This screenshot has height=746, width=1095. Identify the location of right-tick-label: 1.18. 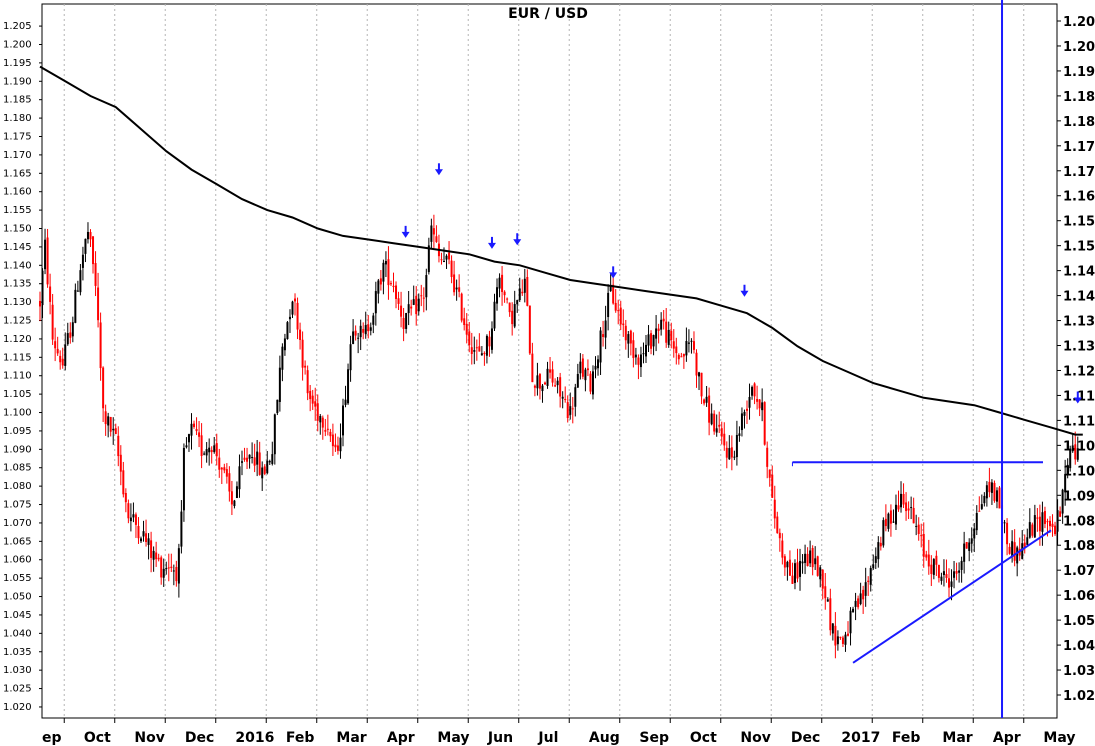
(1079, 97).